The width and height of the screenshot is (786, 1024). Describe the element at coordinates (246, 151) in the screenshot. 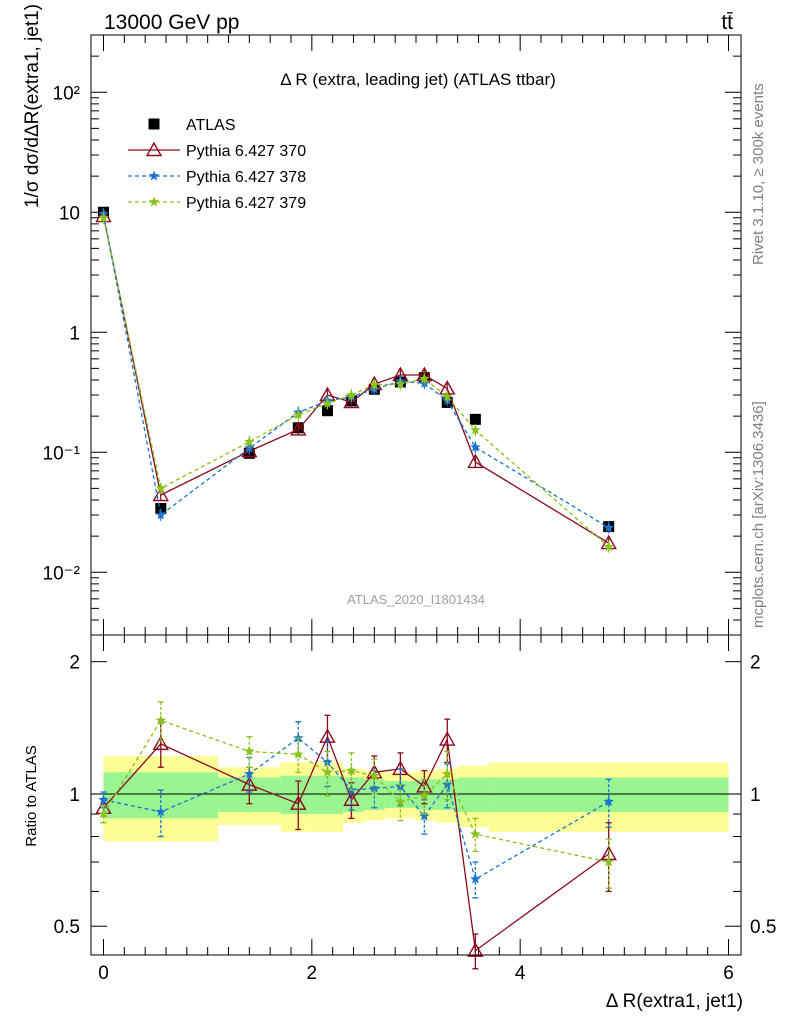

I see `legend-entry: Pythia 6.427 370` at that location.